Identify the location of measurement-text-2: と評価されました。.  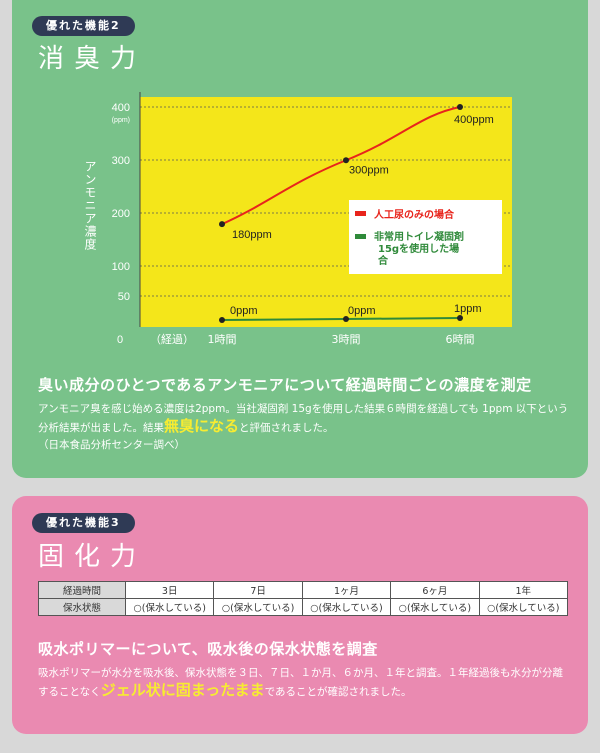
(286, 428).